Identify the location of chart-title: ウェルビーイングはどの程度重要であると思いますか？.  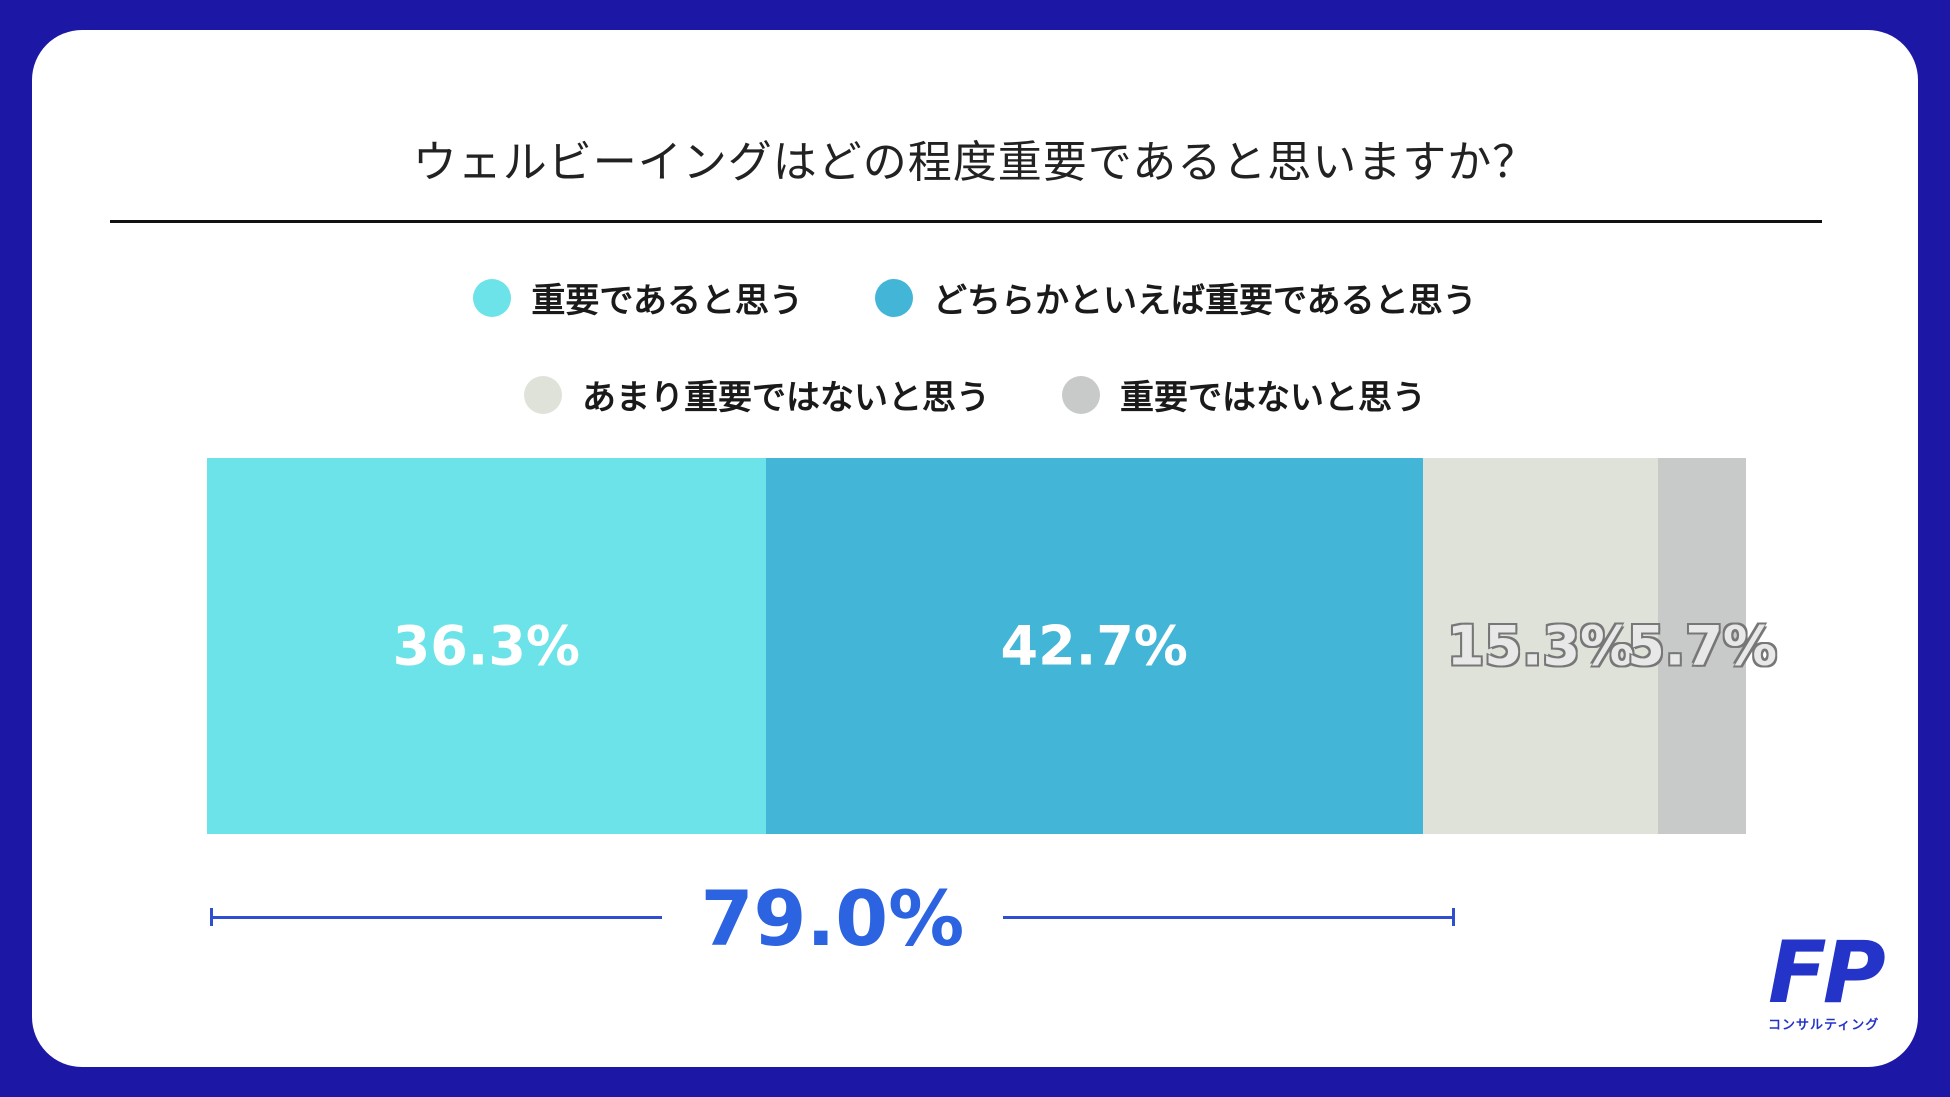
(975, 162).